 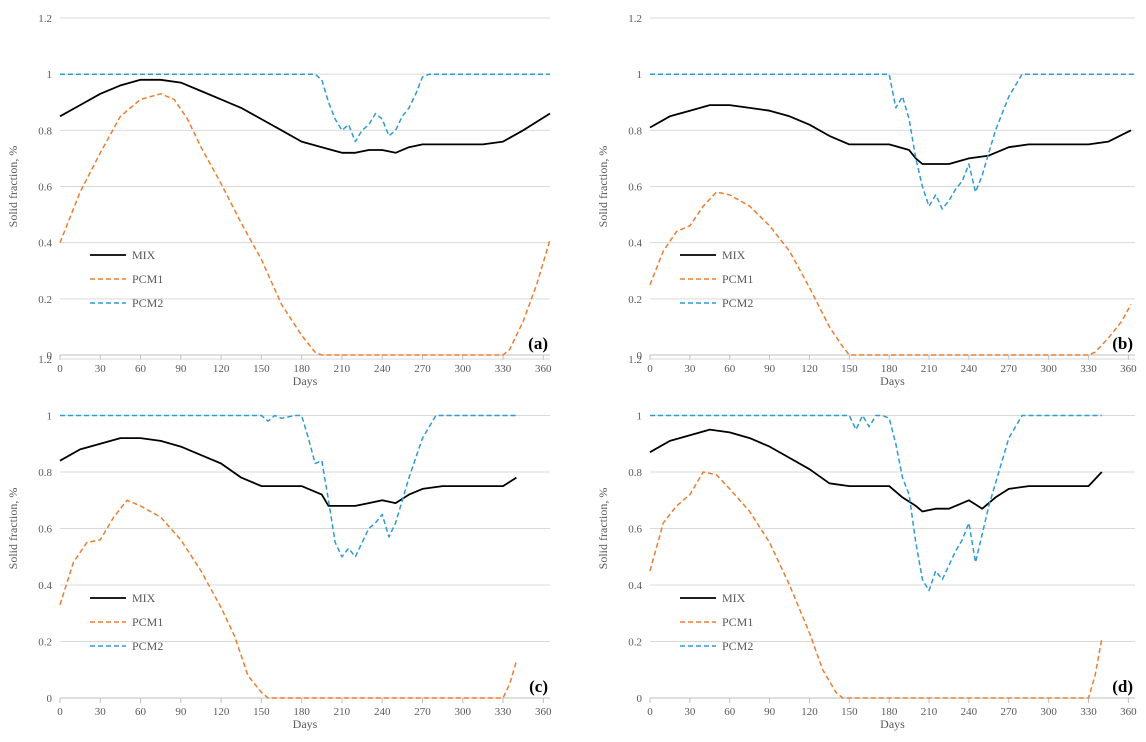 I want to click on panel-label: (d), so click(x=1122, y=686).